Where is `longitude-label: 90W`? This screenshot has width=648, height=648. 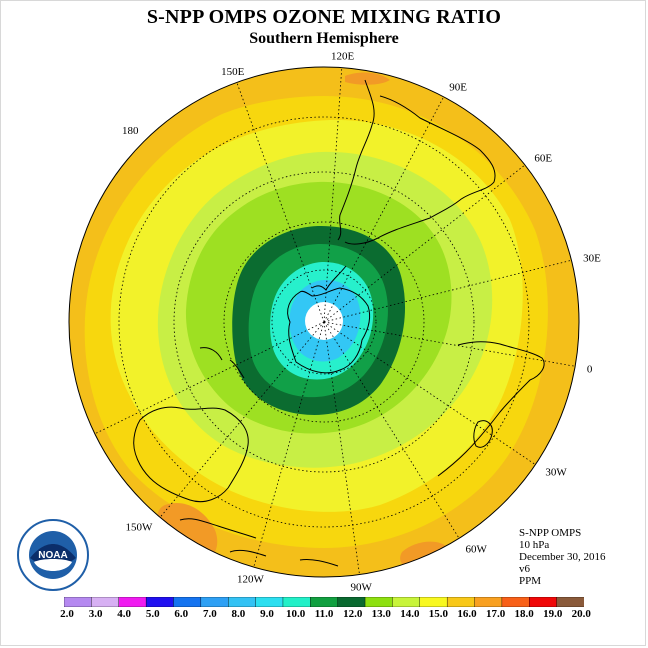
longitude-label: 90W is located at coordinates (362, 587).